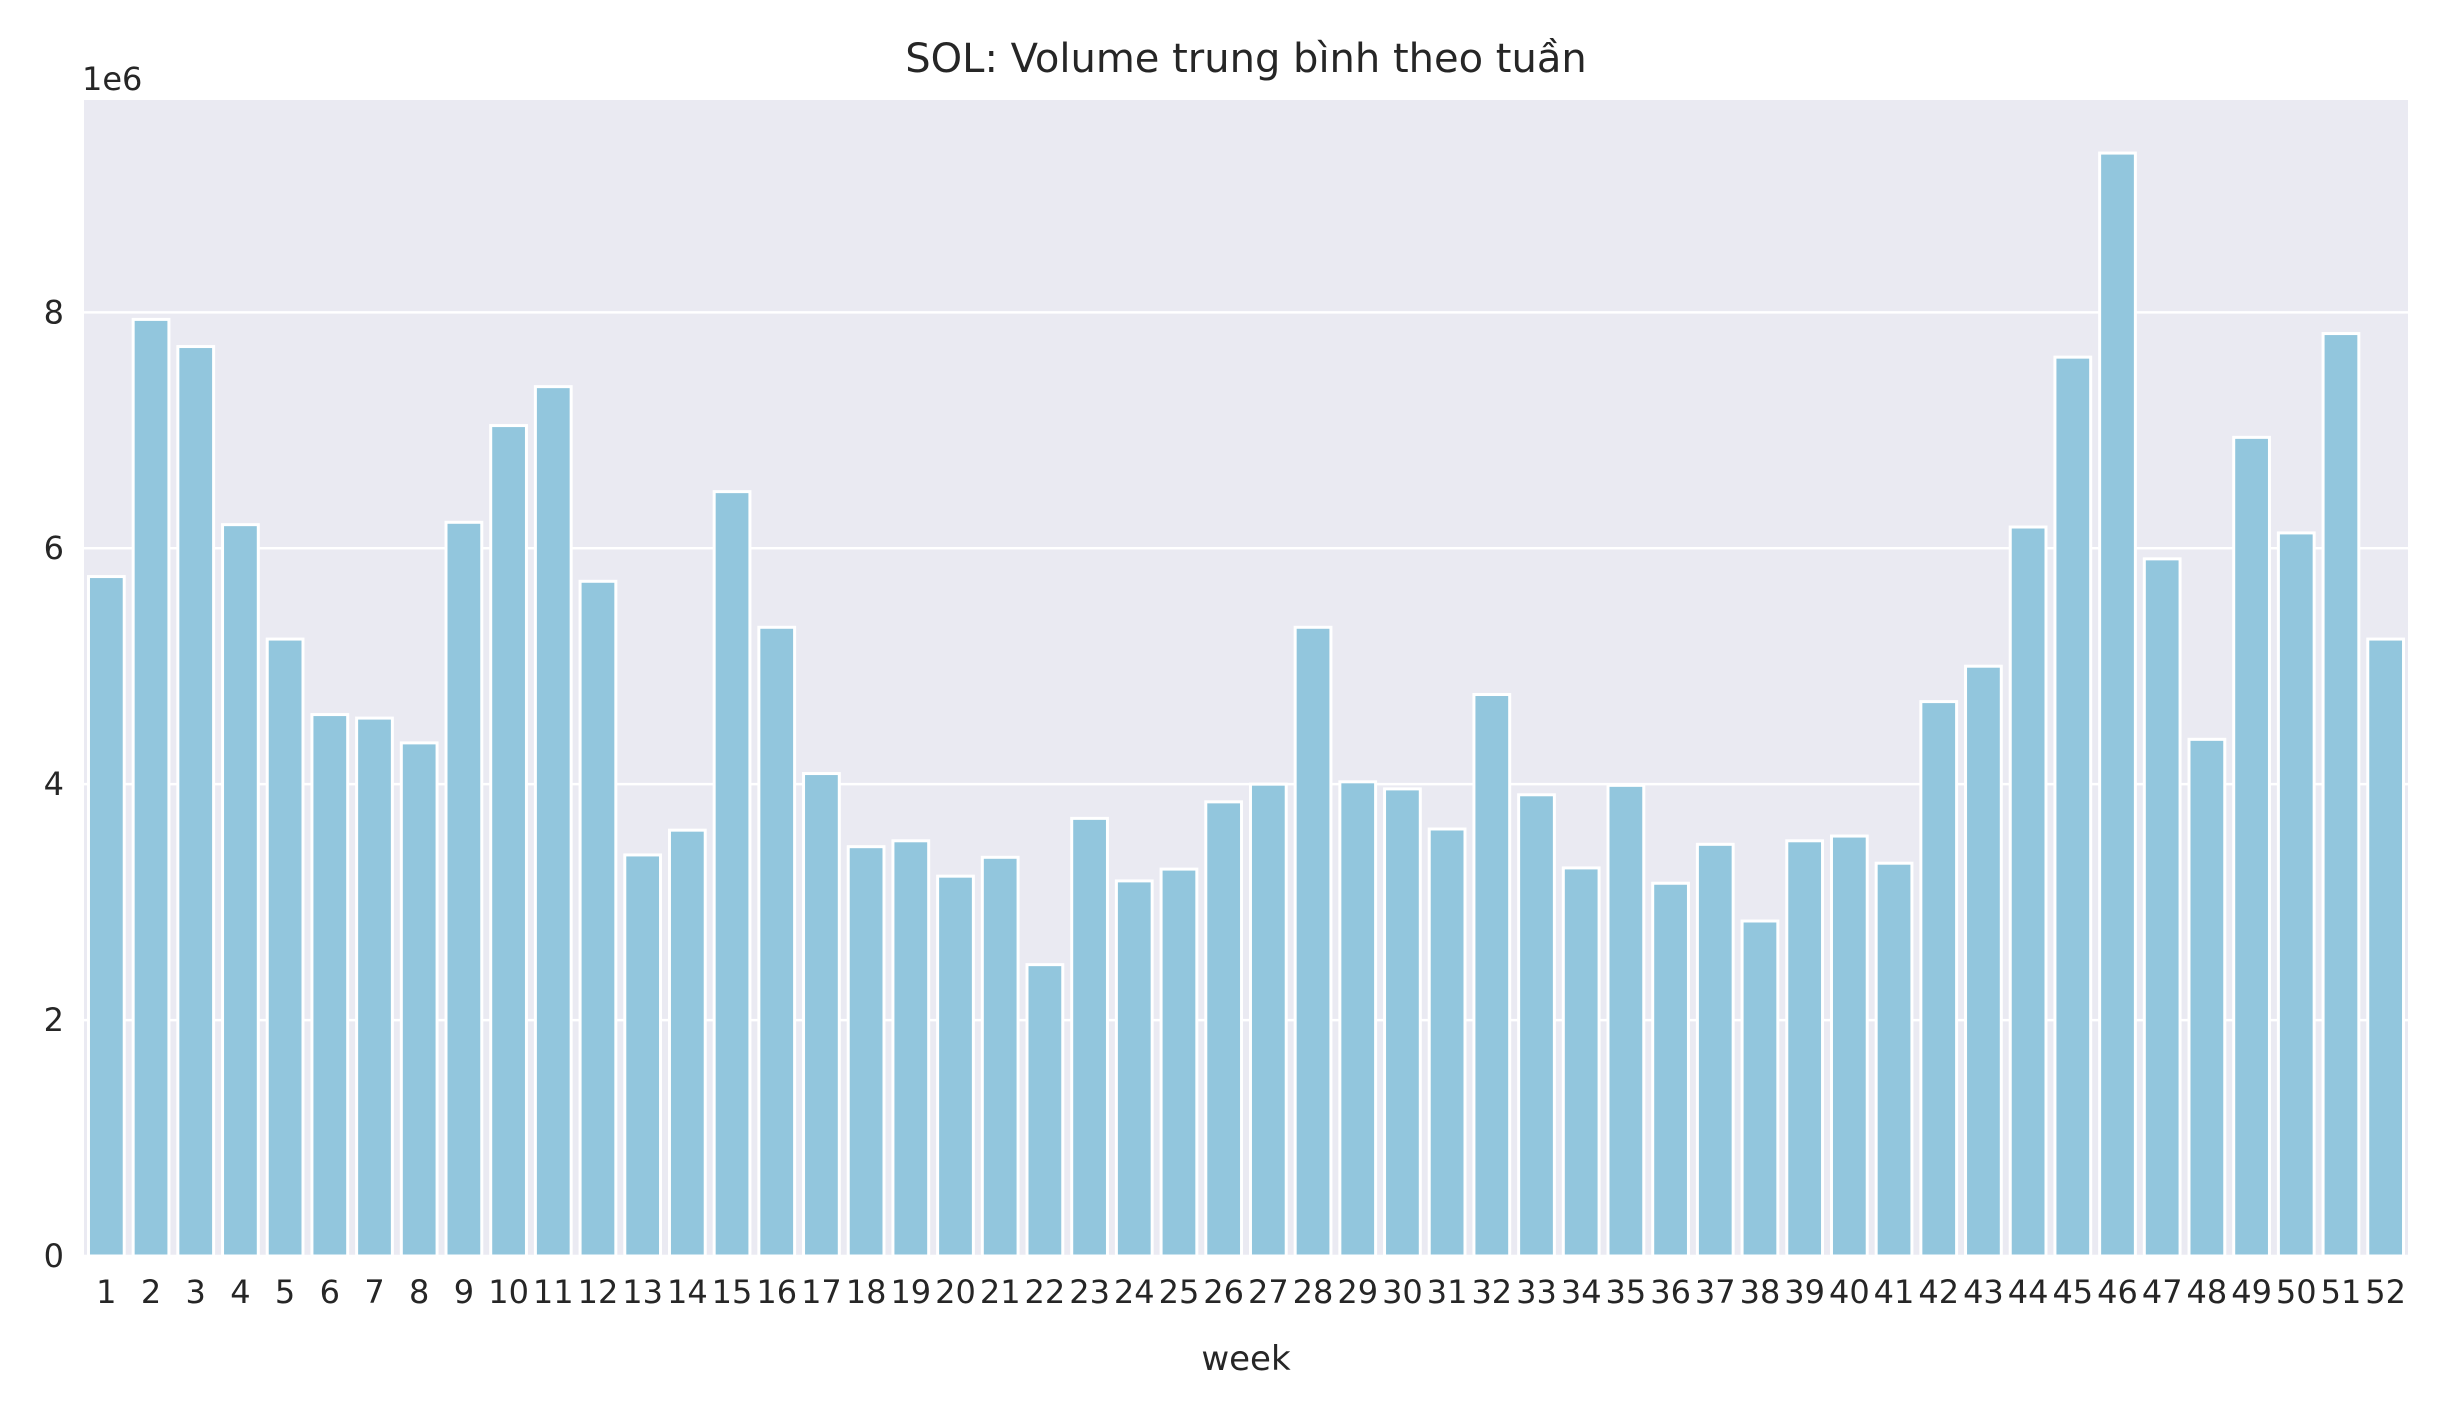 The image size is (2438, 1407). I want to click on x-tick-label: 8, so click(419, 1292).